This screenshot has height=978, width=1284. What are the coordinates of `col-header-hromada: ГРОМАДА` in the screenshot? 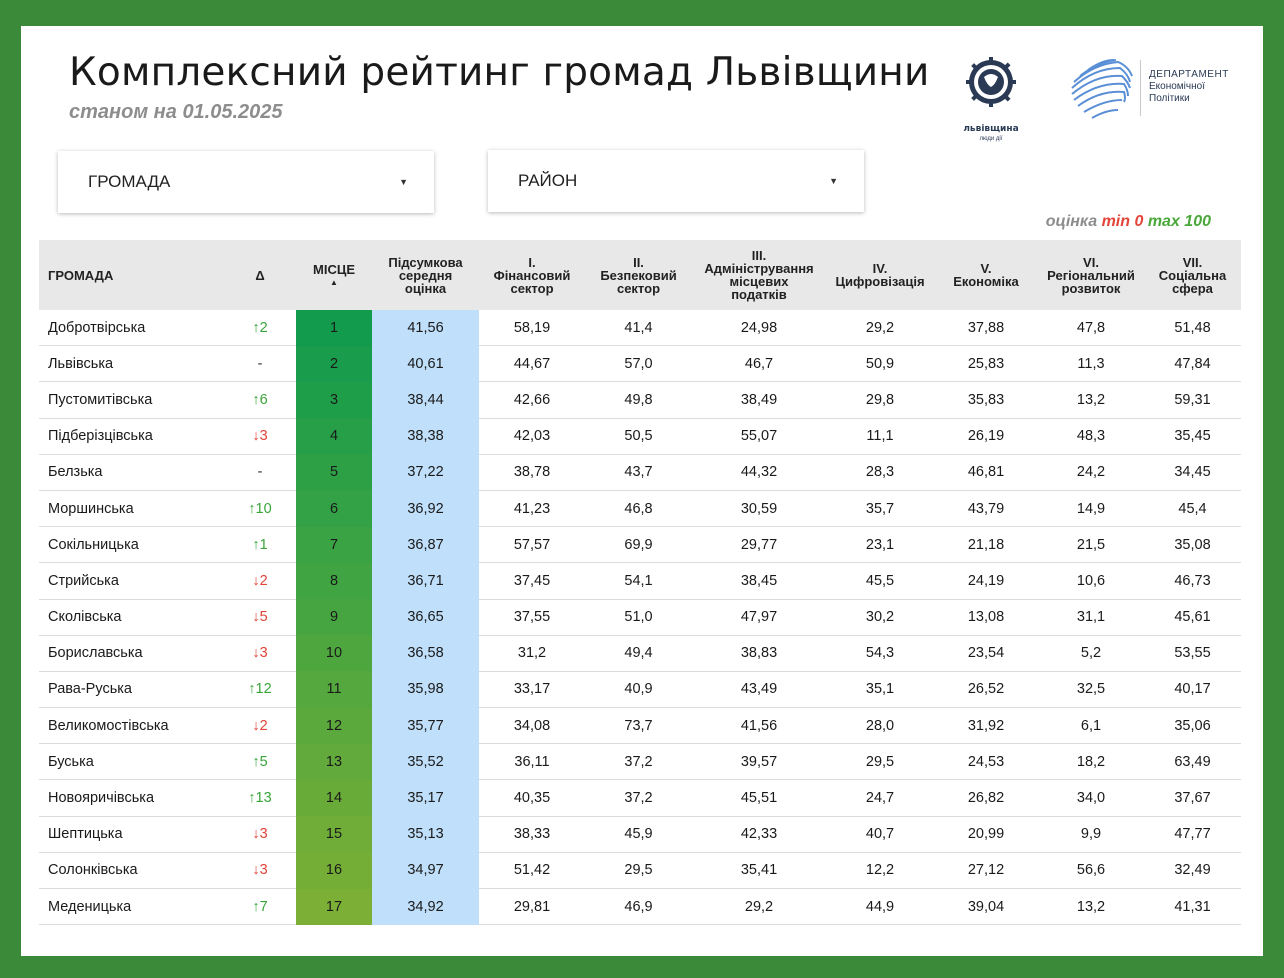 It's located at (131, 275).